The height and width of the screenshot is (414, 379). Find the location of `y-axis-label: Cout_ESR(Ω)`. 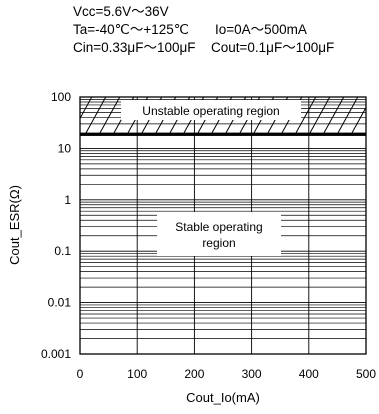

y-axis-label: Cout_ESR(Ω) is located at coordinates (14, 225).